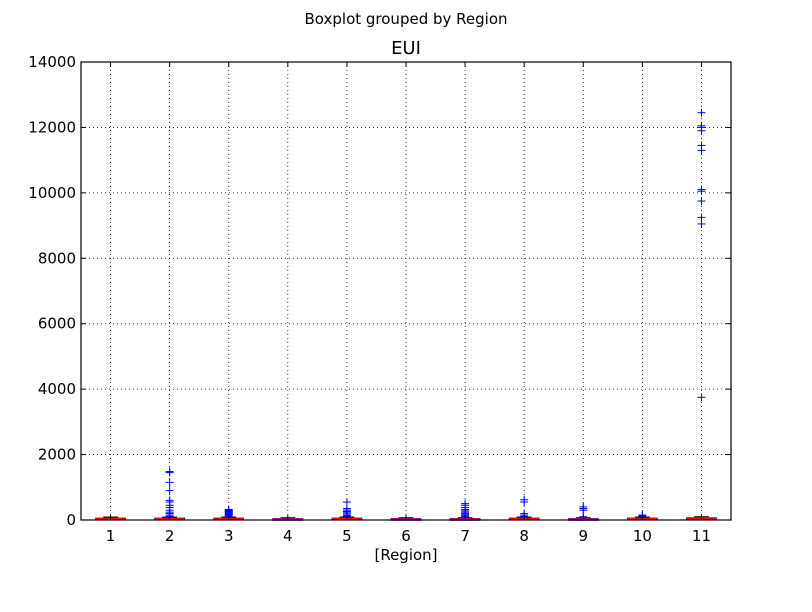 The image size is (812, 612). What do you see at coordinates (57, 258) in the screenshot?
I see `y-tick-label: 8000` at bounding box center [57, 258].